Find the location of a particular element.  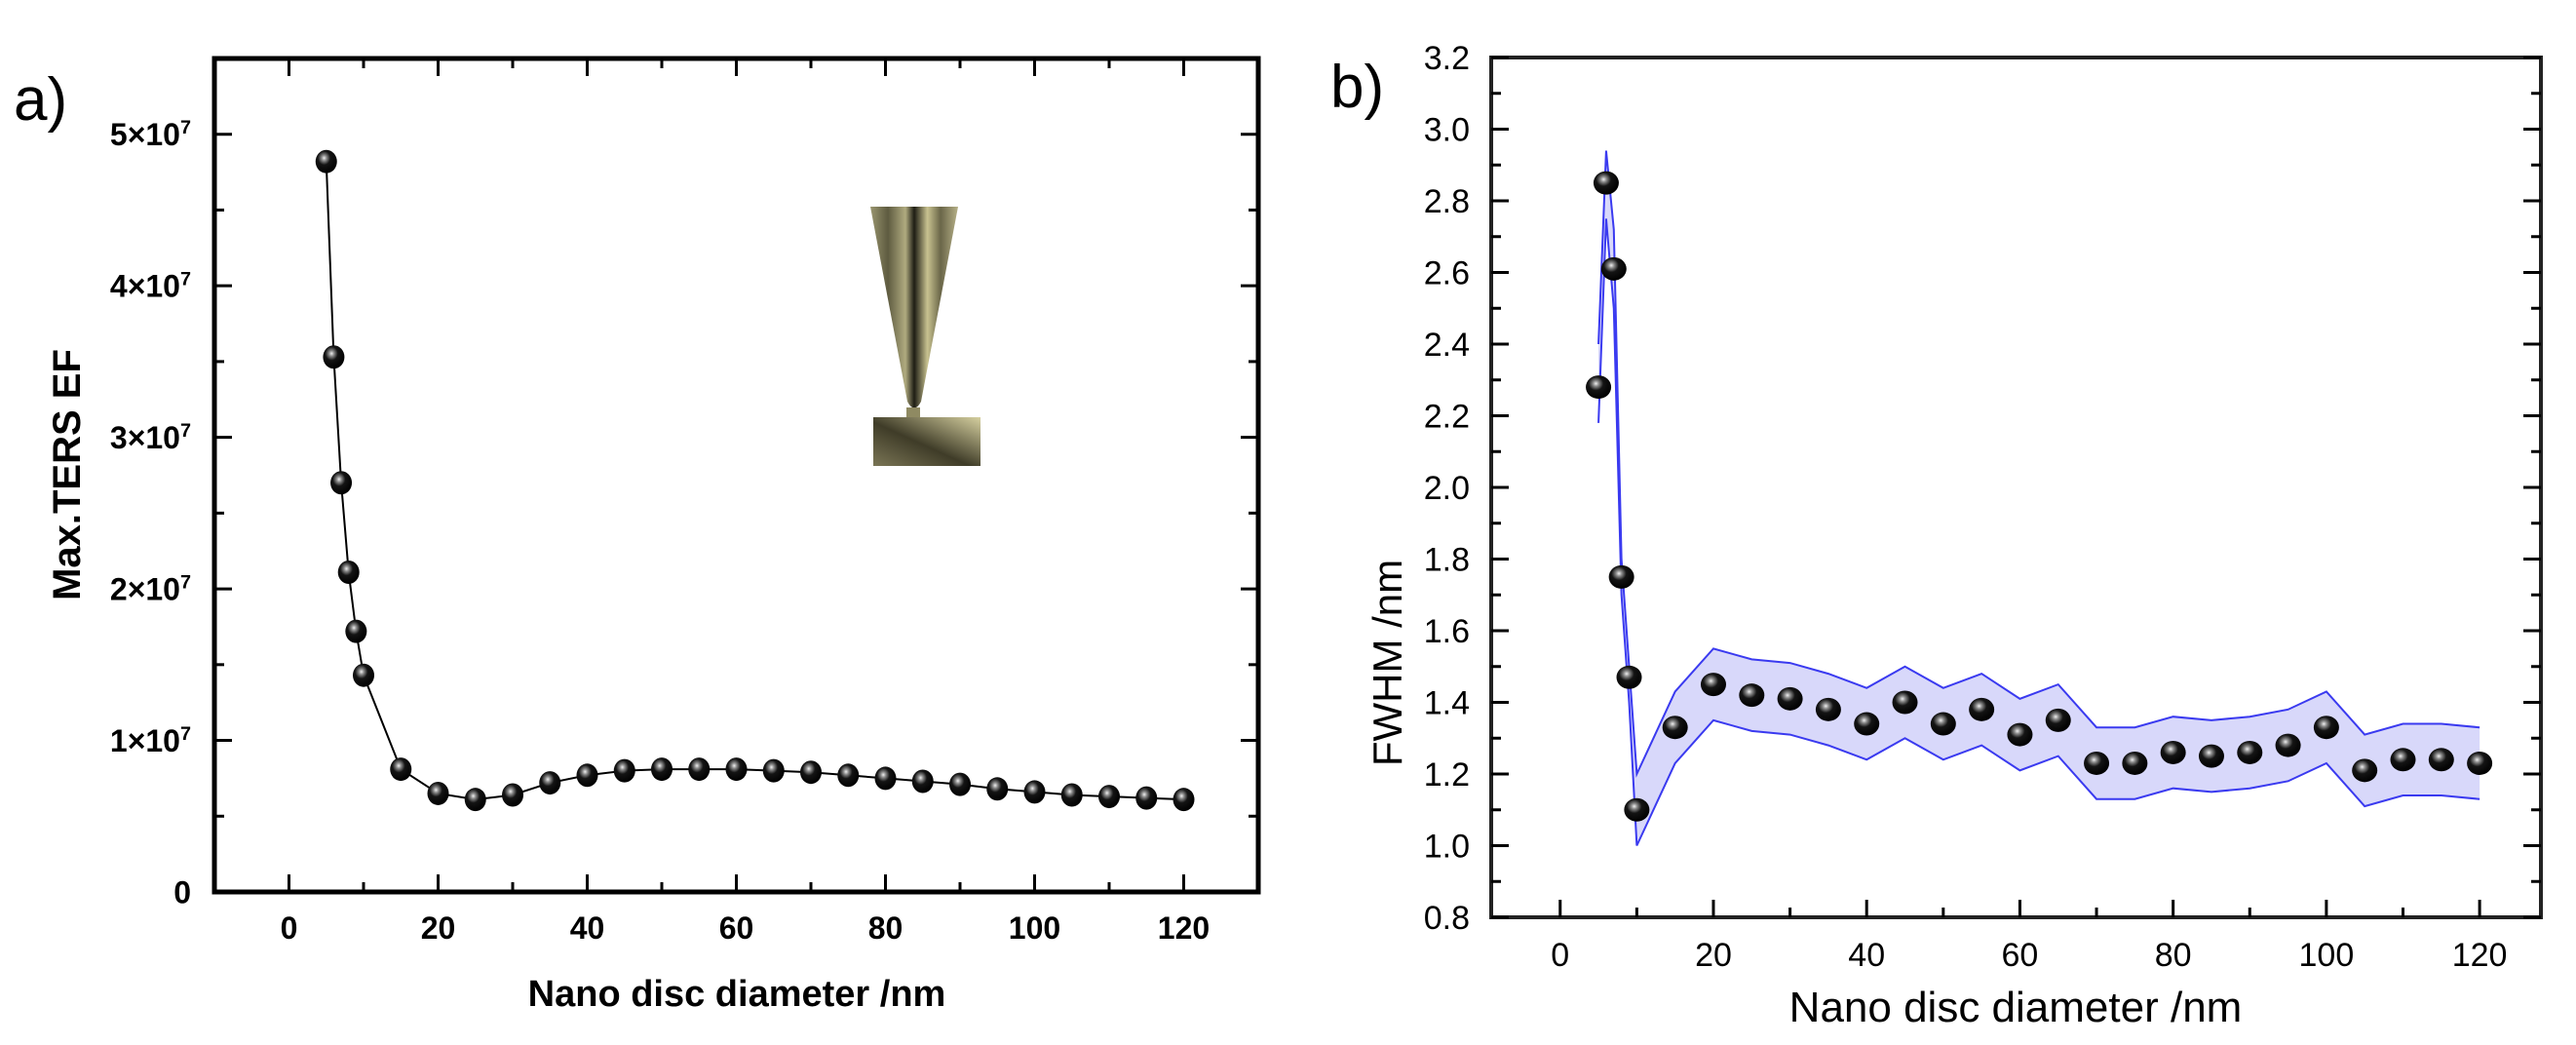

y-tick-label: 2.8 is located at coordinates (1447, 201).